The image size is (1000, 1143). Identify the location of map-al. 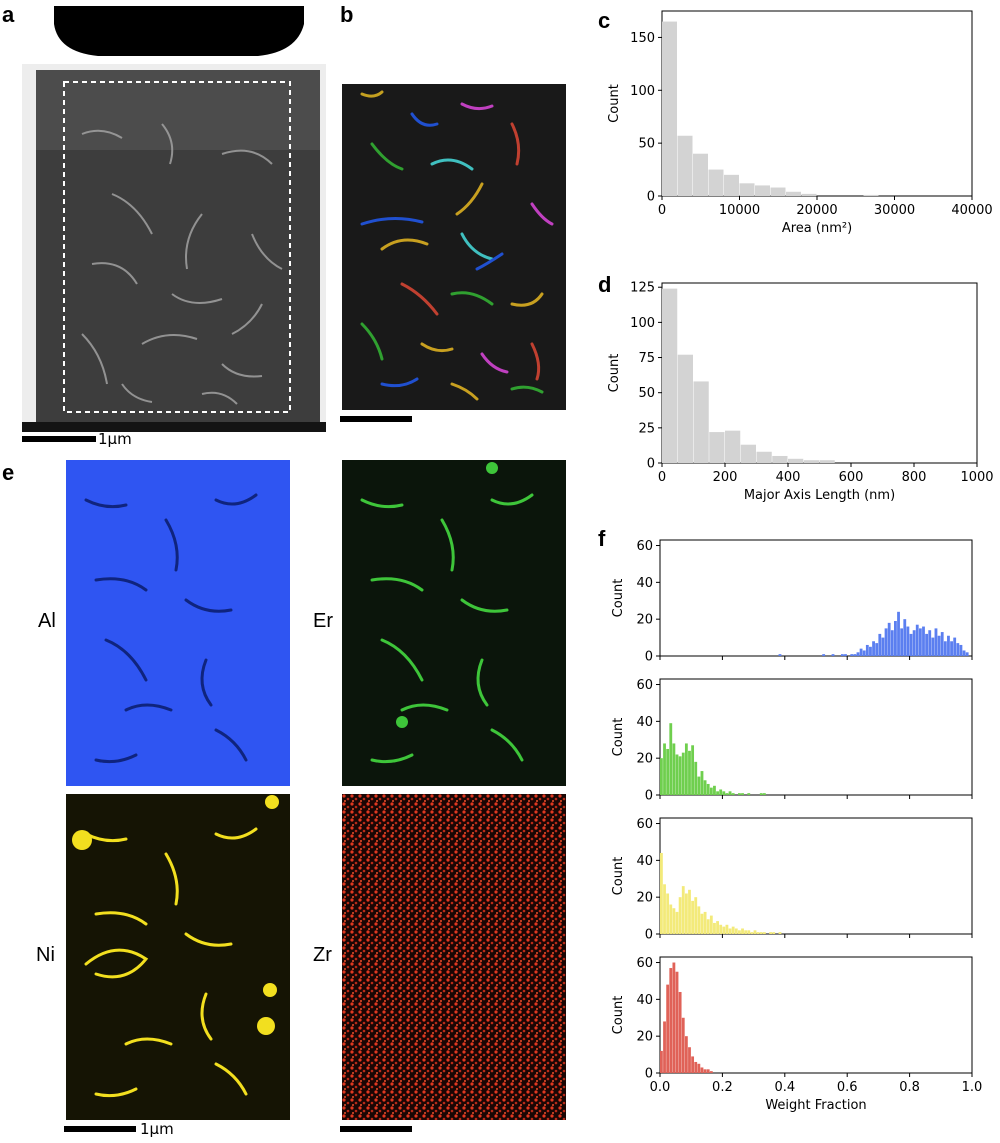
(178, 623).